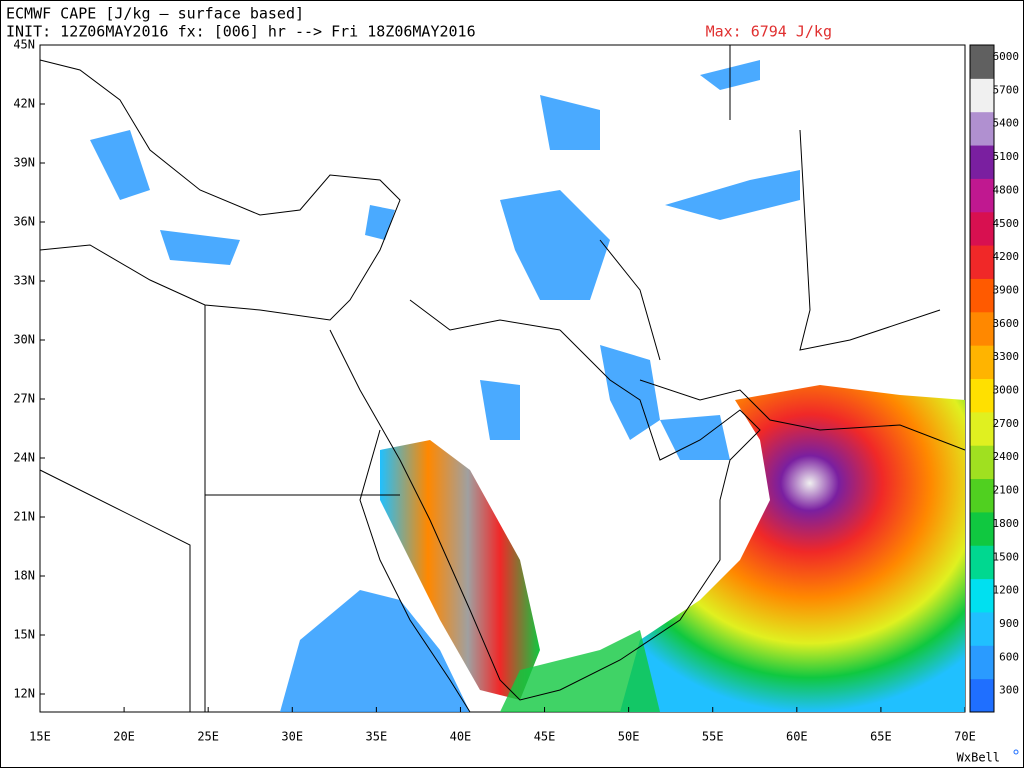 The image size is (1024, 768). I want to click on credit: WxBell, so click(978, 758).